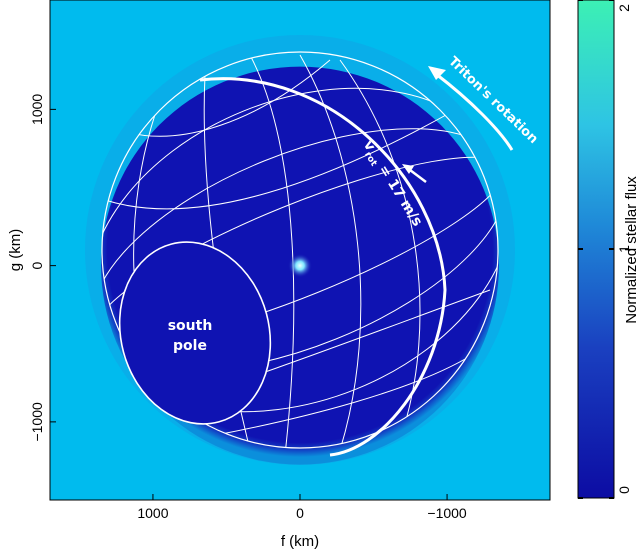 The width and height of the screenshot is (638, 558). What do you see at coordinates (190, 346) in the screenshot?
I see `south-pole-label-line2: pole` at bounding box center [190, 346].